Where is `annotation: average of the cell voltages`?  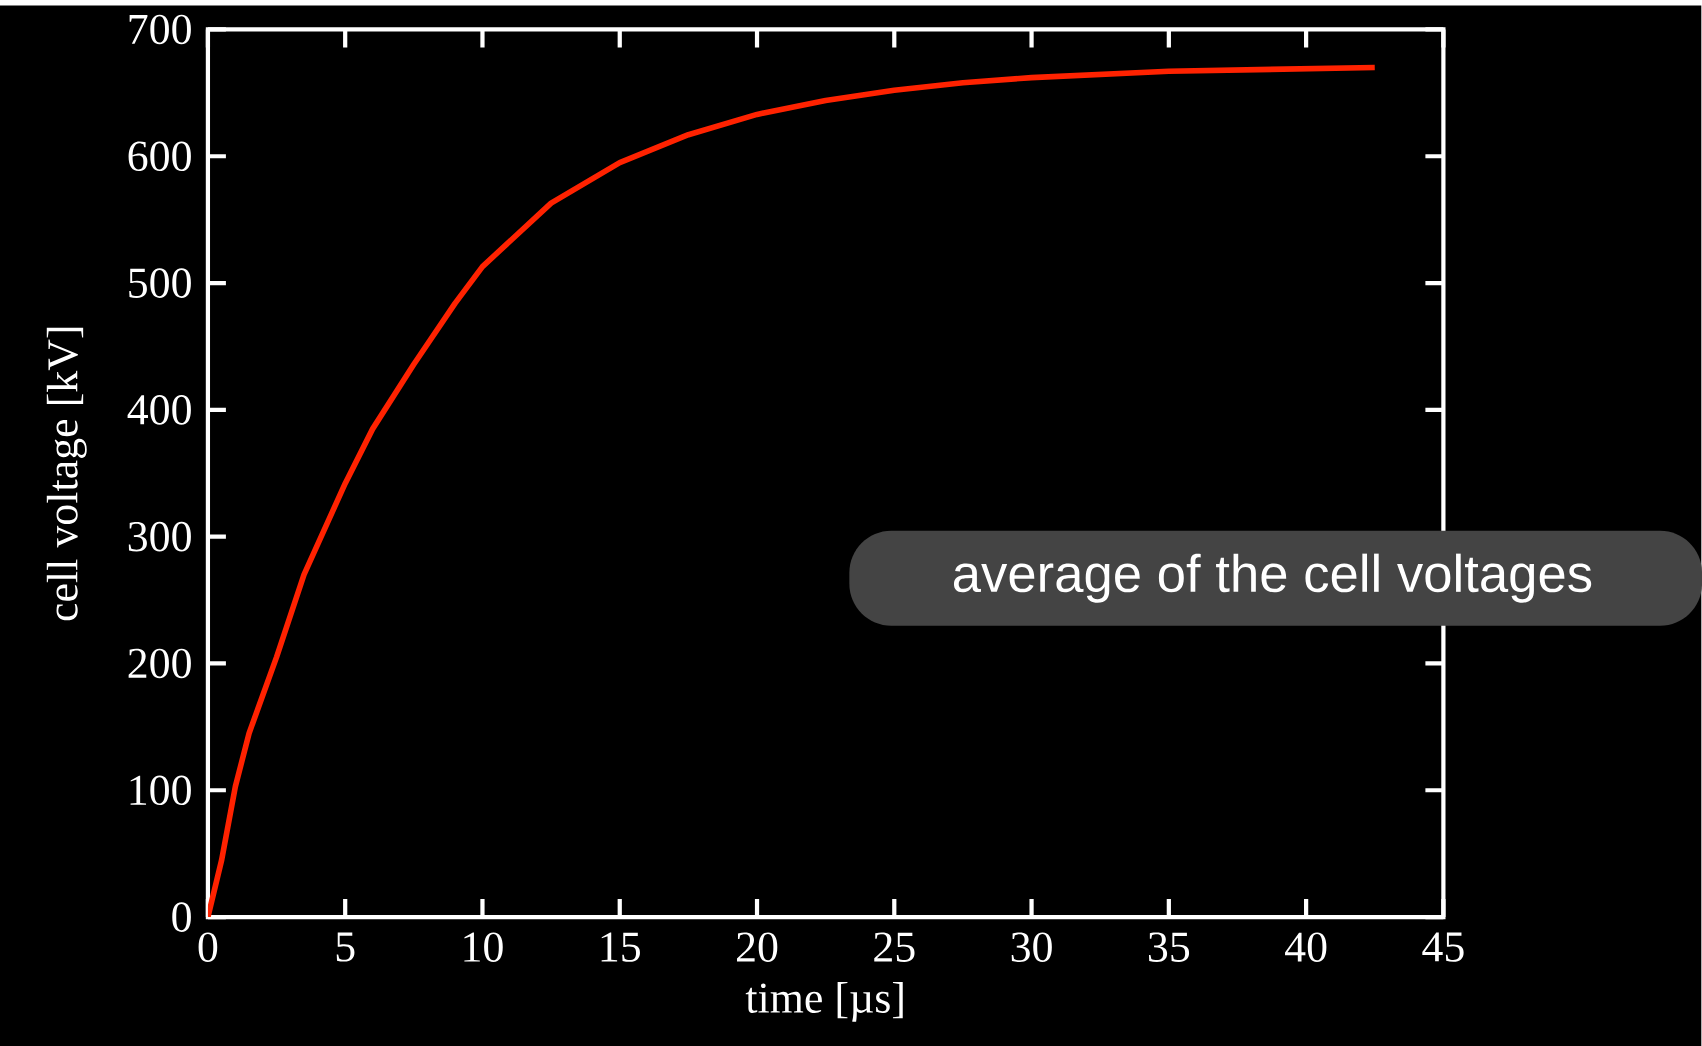 annotation: average of the cell voltages is located at coordinates (1272, 578).